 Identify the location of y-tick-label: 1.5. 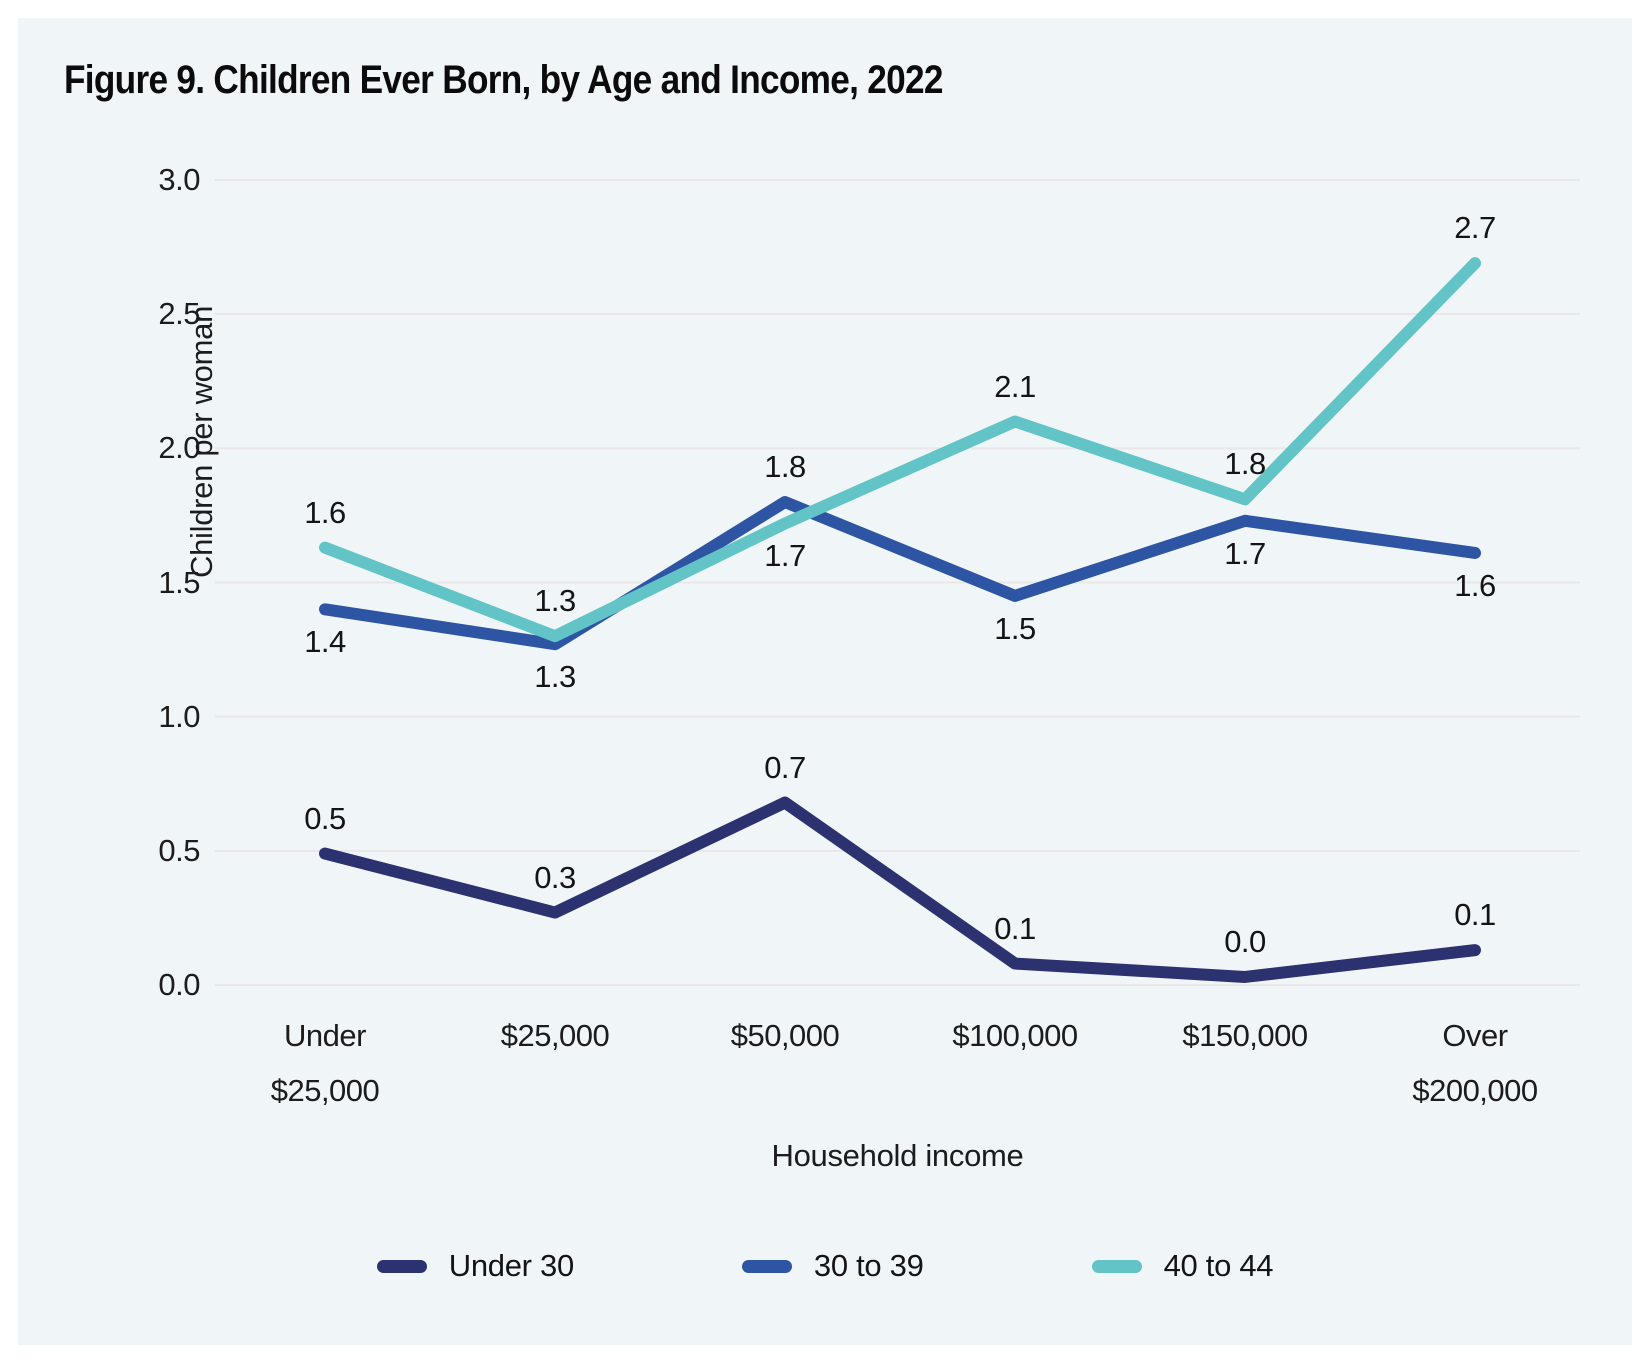
(179, 582).